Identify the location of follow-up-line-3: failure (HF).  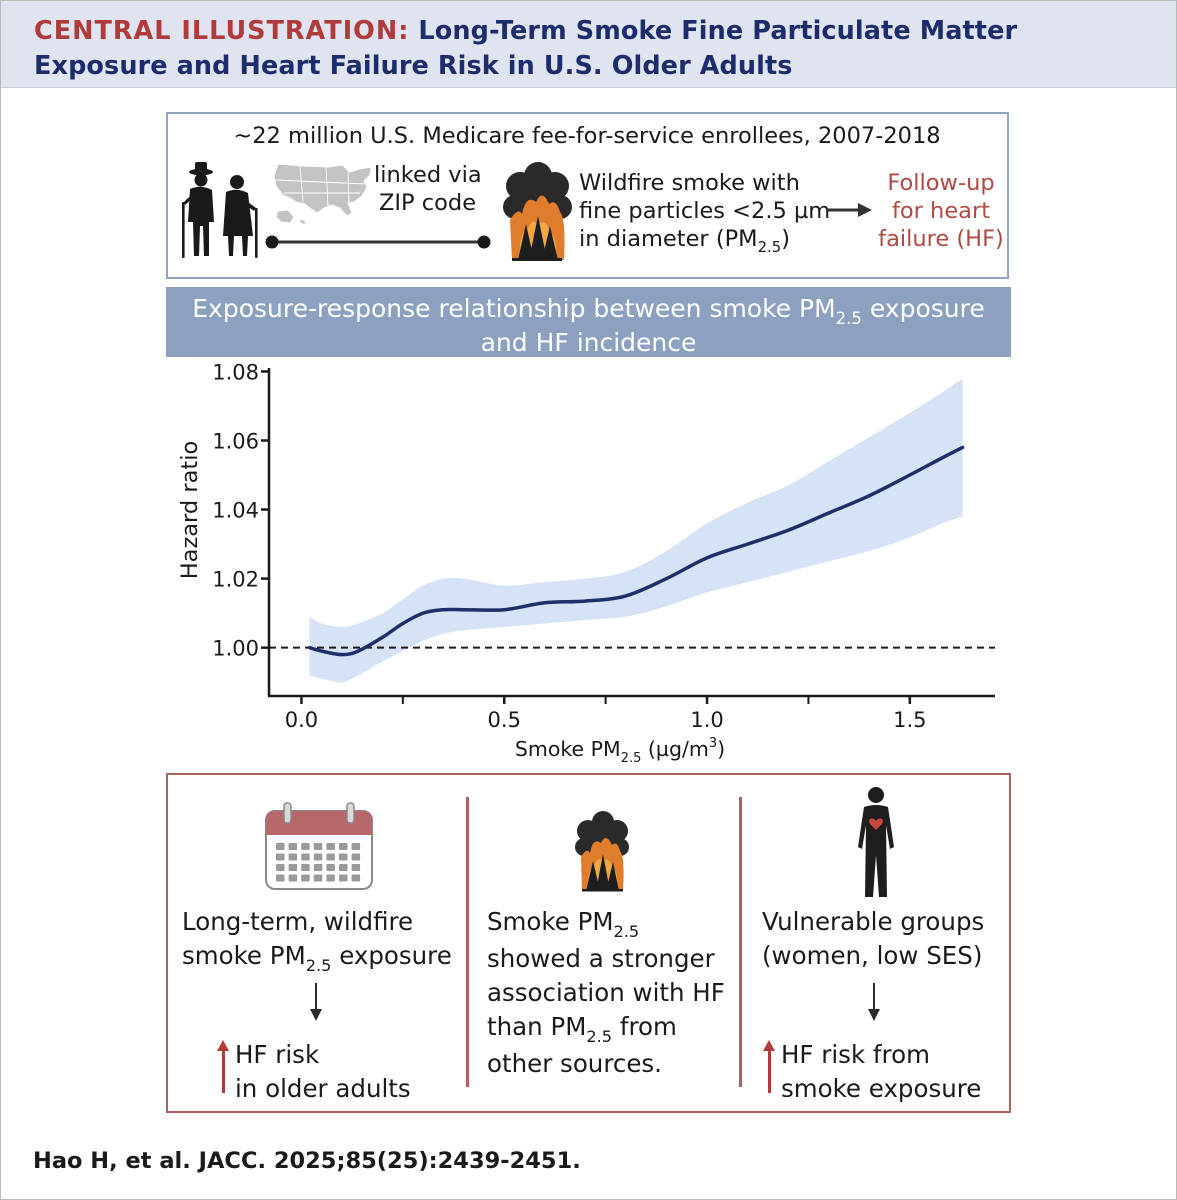
(941, 239).